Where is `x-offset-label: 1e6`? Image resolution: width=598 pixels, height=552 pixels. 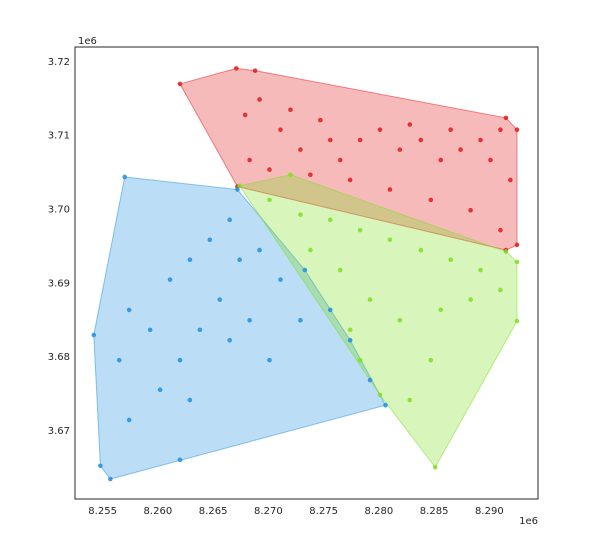
x-offset-label: 1e6 is located at coordinates (528, 521).